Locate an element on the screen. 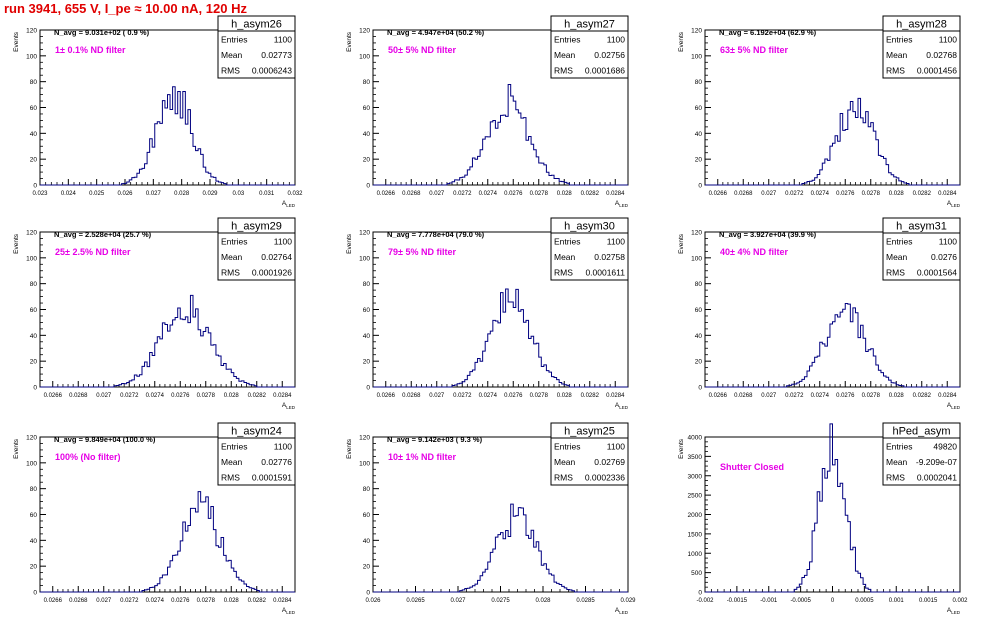  x-tick-label: 0.0268 is located at coordinates (78, 396).